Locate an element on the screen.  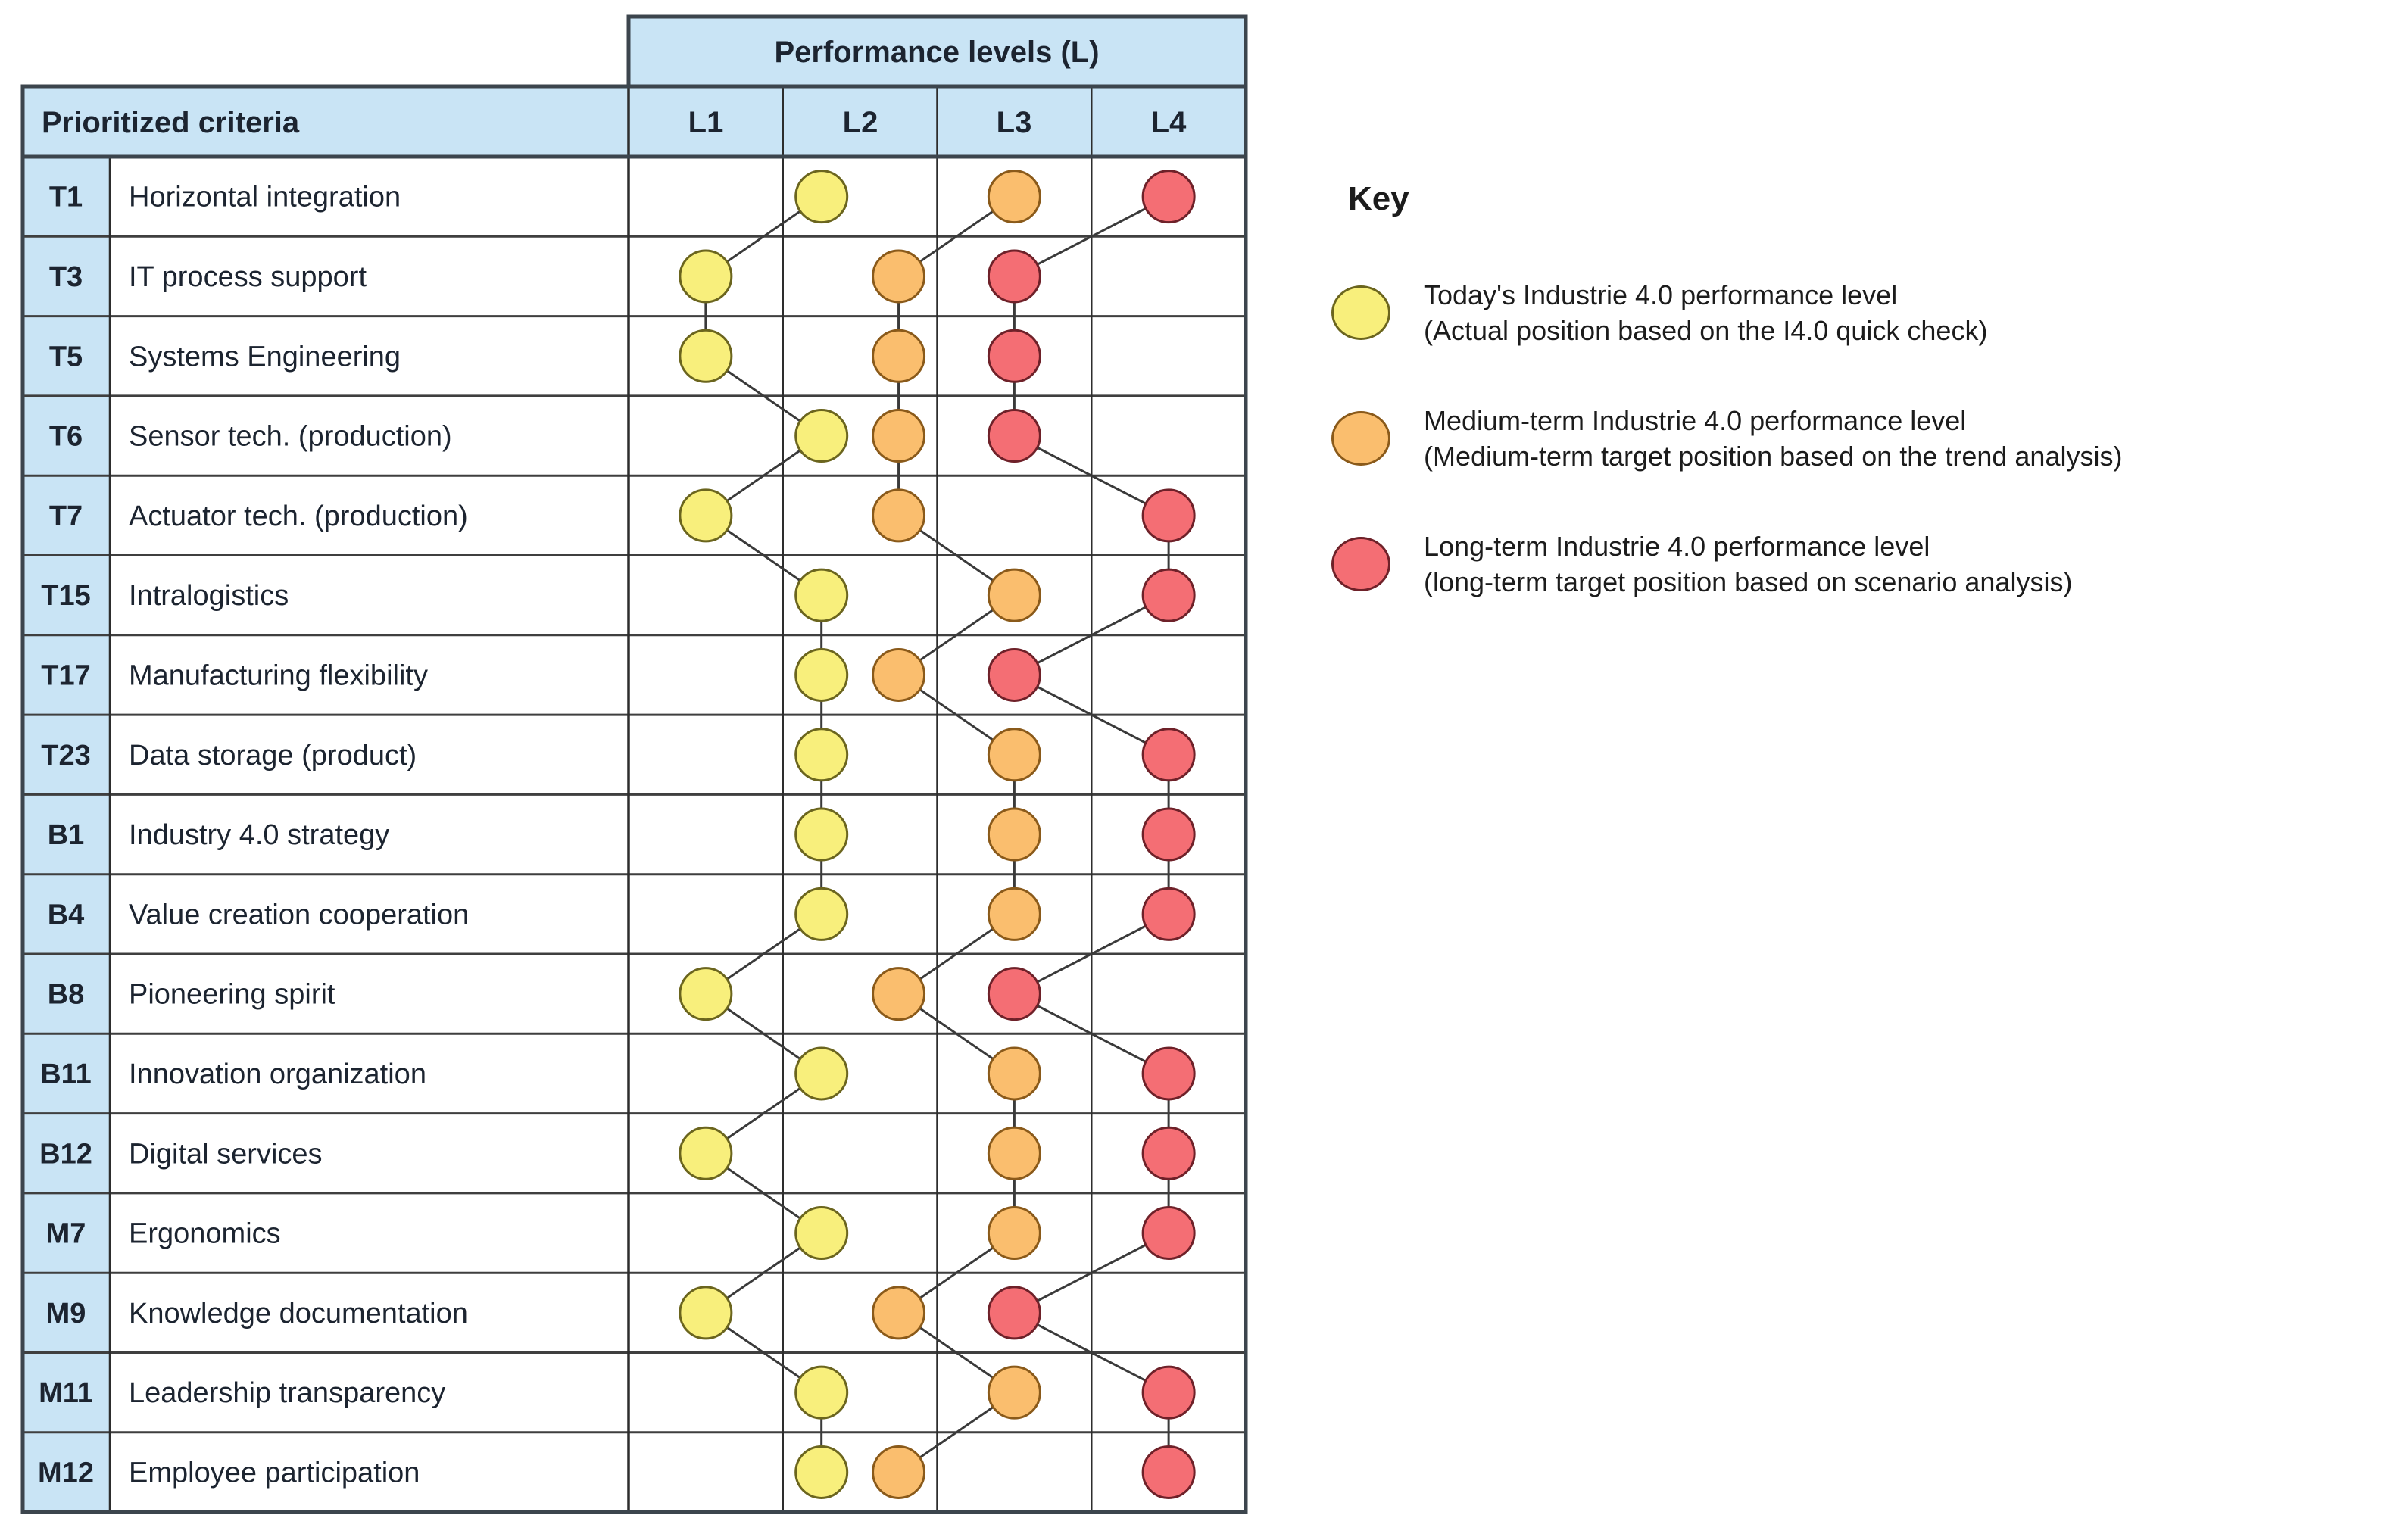
row-label: Leadership transparency is located at coordinates (287, 1393).